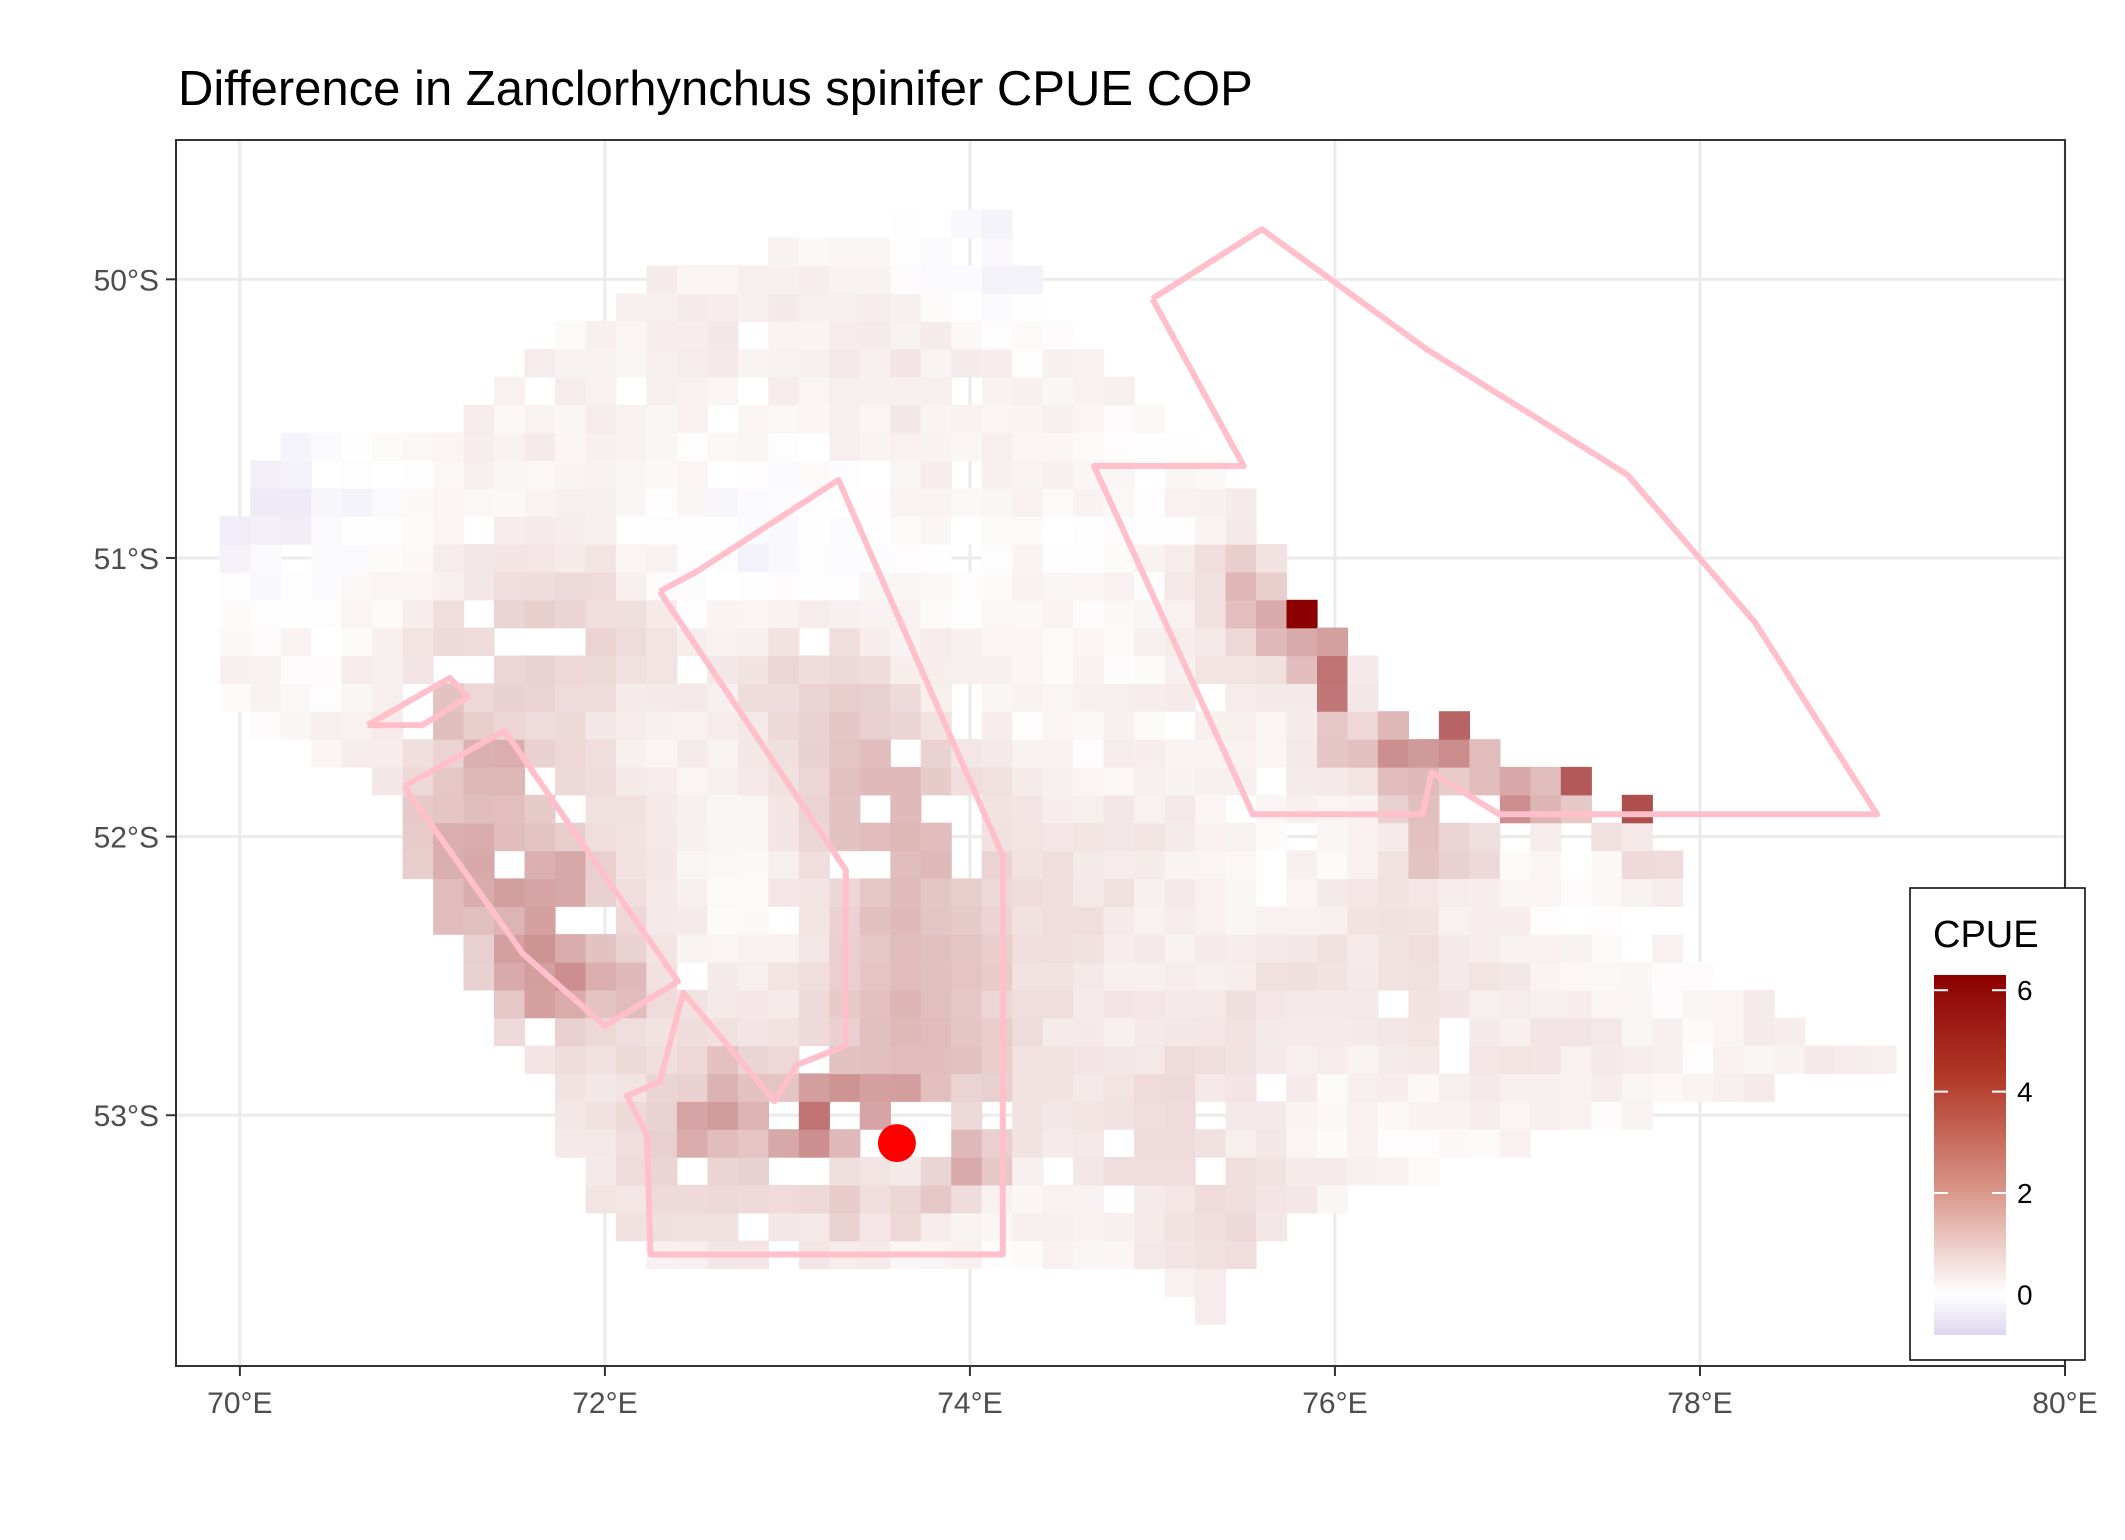 Image resolution: width=2125 pixels, height=1540 pixels. I want to click on x-tick-label: 72°E, so click(604, 1403).